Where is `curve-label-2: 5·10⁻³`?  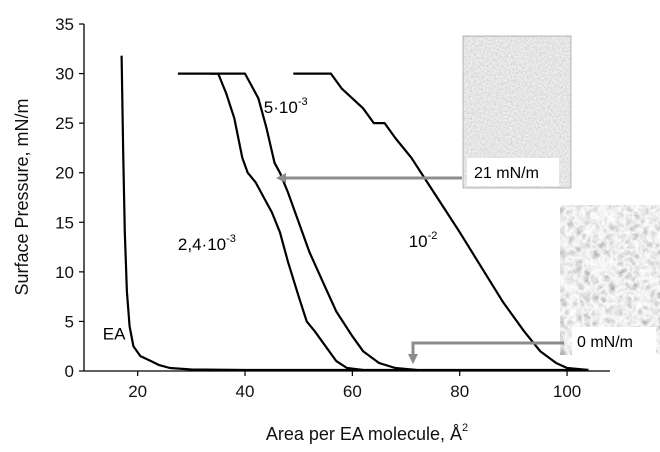
curve-label-2: 5·10⁻³ is located at coordinates (286, 106).